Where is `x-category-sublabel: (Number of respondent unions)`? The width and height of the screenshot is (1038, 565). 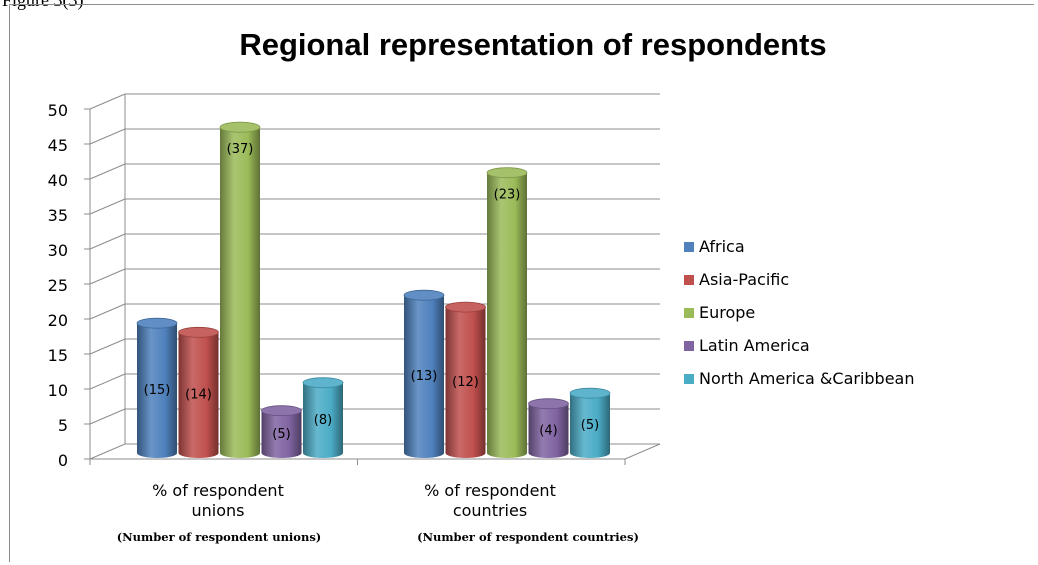 x-category-sublabel: (Number of respondent unions) is located at coordinates (219, 537).